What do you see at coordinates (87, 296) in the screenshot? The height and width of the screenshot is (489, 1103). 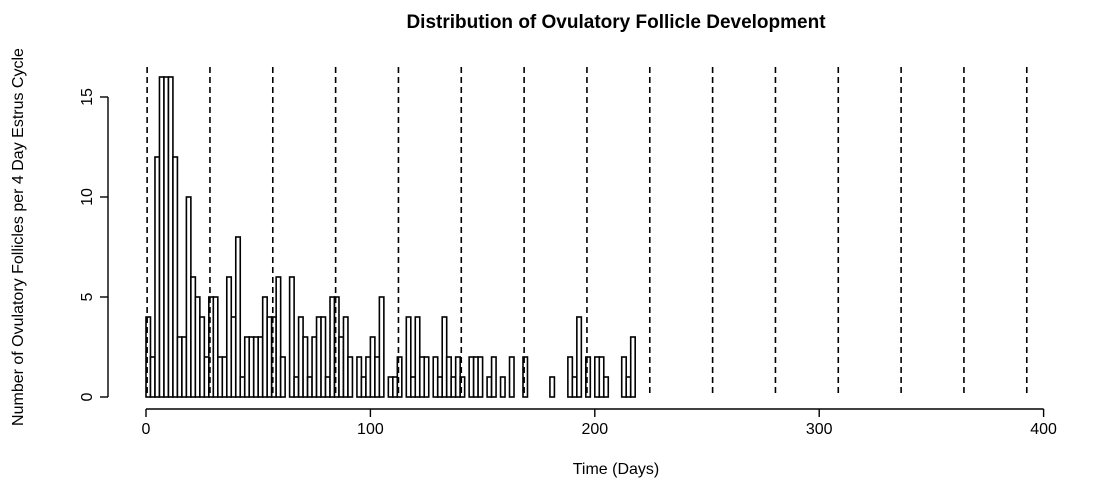 I see `y-tick-label: 5` at bounding box center [87, 296].